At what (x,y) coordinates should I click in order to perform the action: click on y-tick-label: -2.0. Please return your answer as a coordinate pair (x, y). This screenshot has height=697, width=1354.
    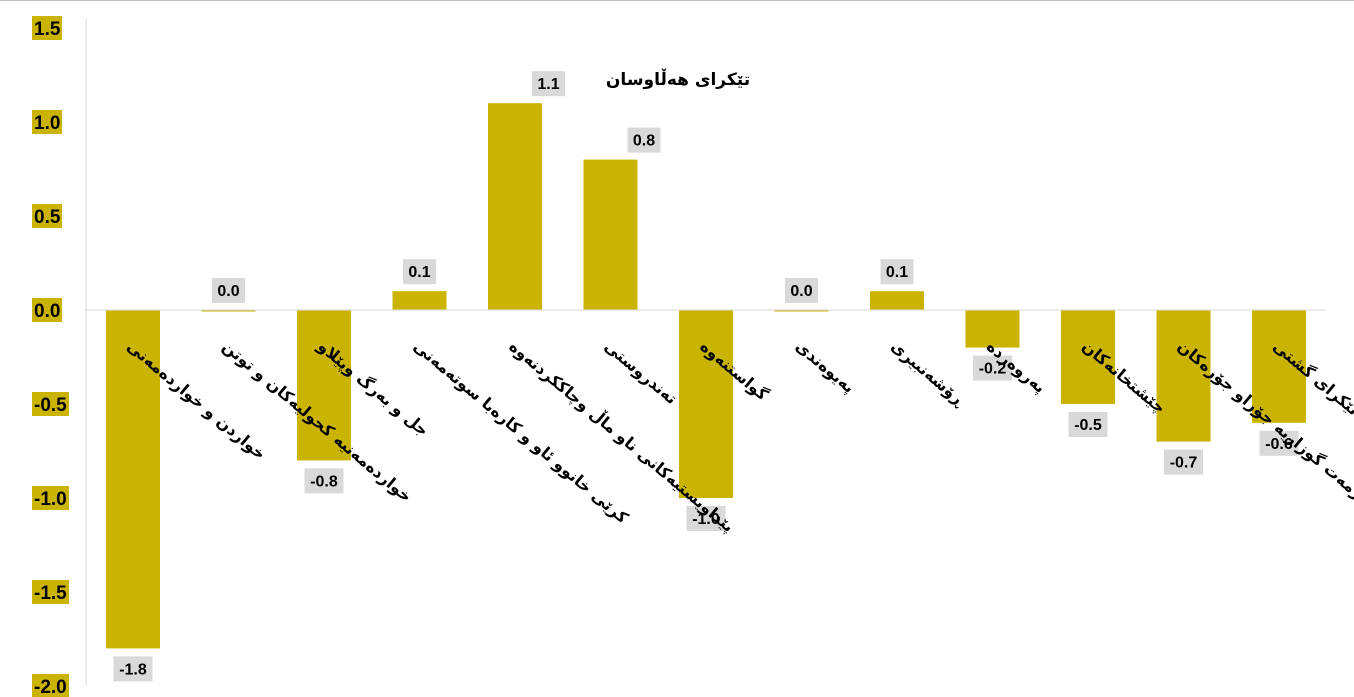
    Looking at the image, I should click on (50, 687).